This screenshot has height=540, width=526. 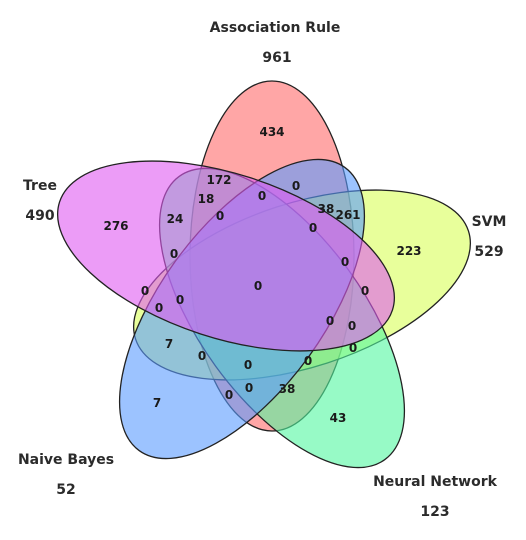 What do you see at coordinates (218, 180) in the screenshot?
I see `region-count: 172` at bounding box center [218, 180].